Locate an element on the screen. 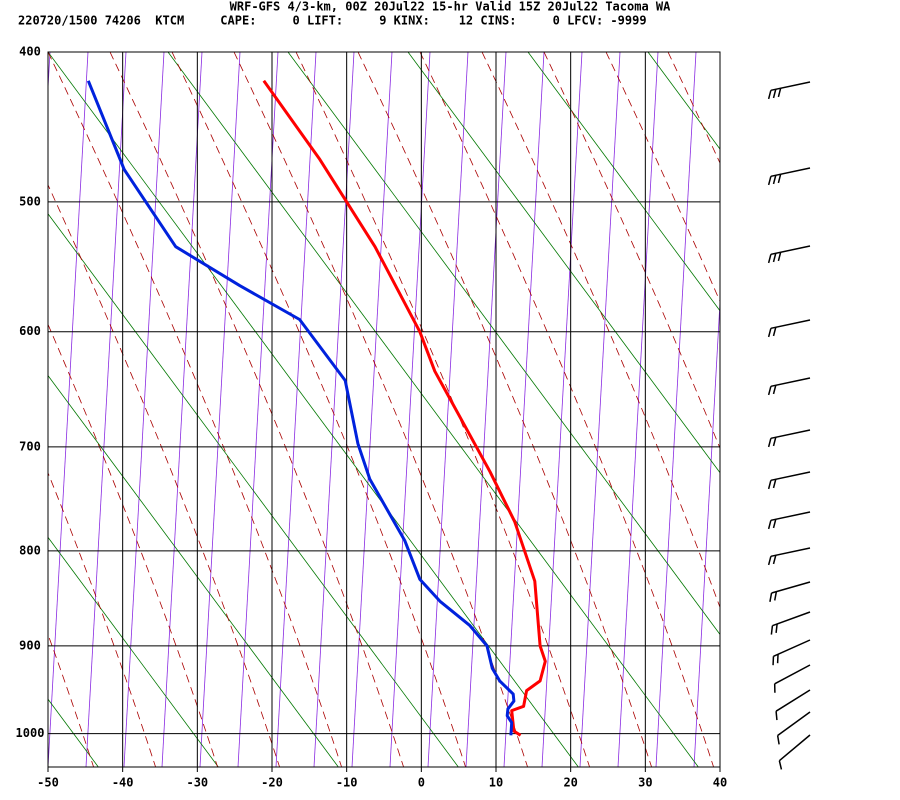 The height and width of the screenshot is (800, 900). y-tick-label: 800 is located at coordinates (30, 550).